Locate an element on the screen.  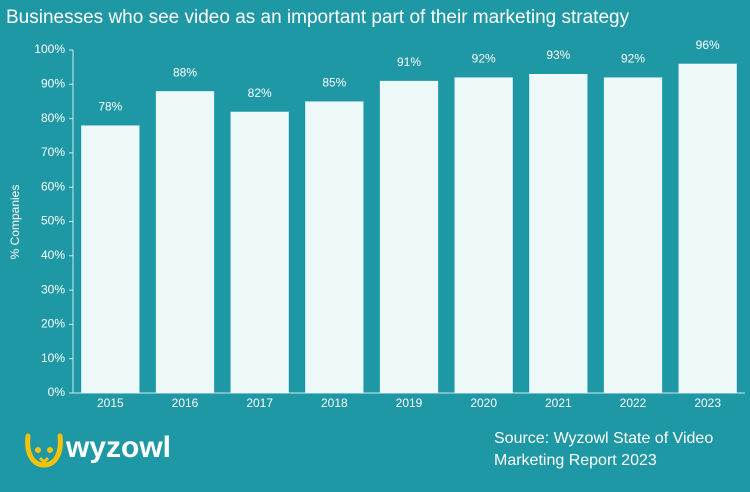
x-tick-label: 2017 is located at coordinates (259, 403).